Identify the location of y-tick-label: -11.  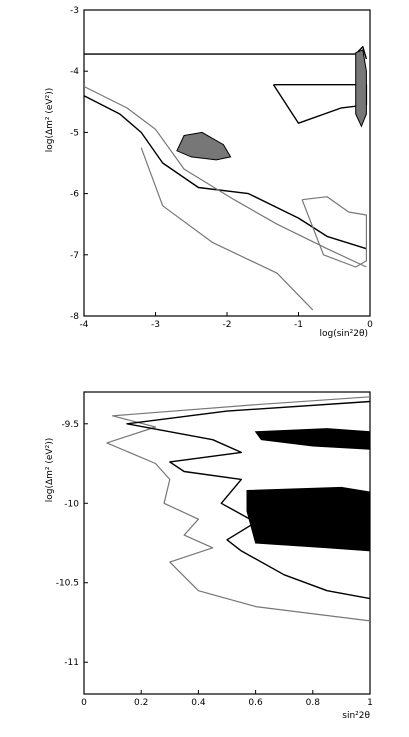
(71, 663).